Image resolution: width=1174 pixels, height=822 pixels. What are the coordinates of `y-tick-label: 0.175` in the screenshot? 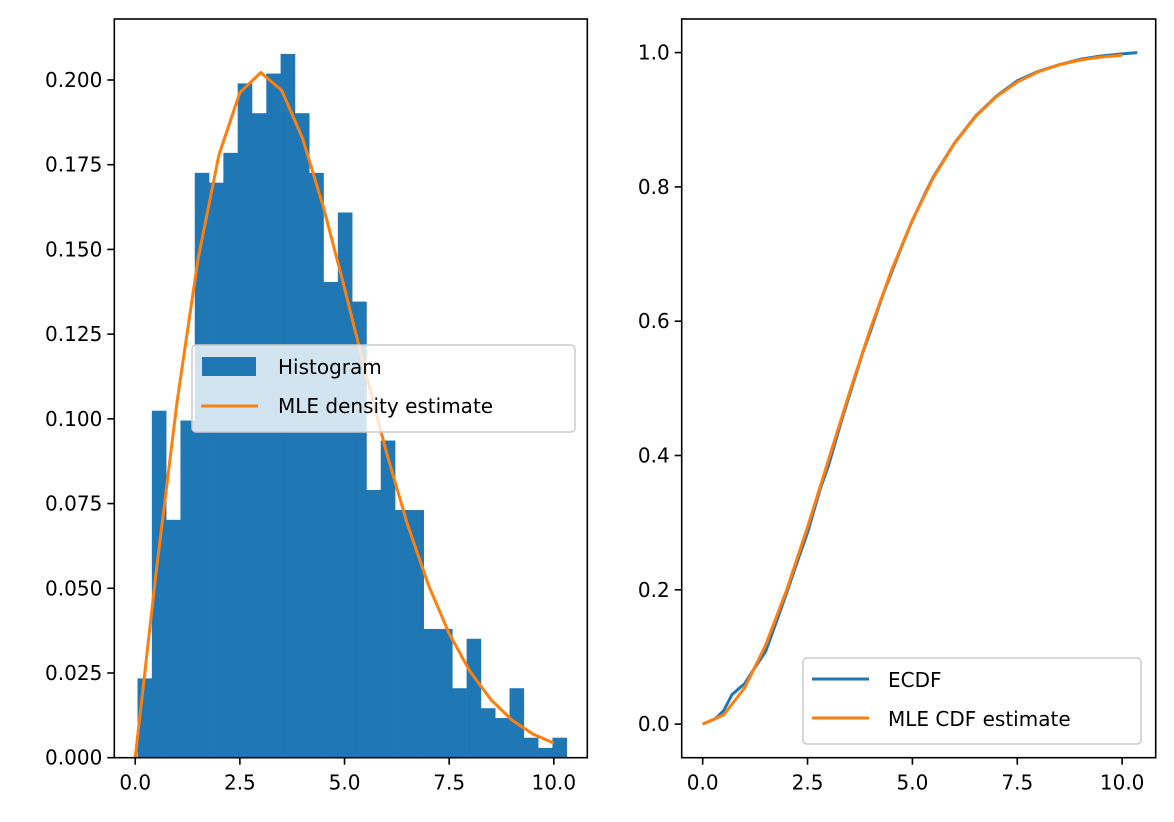 It's located at (73, 165).